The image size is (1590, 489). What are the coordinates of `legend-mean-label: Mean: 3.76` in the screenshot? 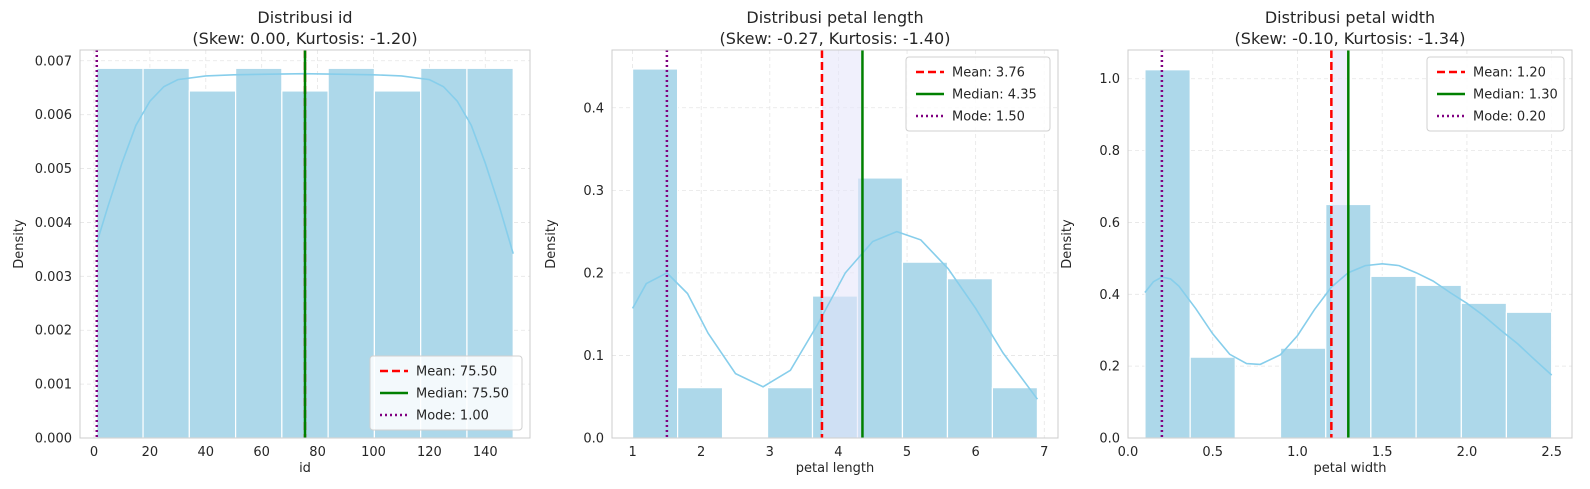 It's located at (988, 73).